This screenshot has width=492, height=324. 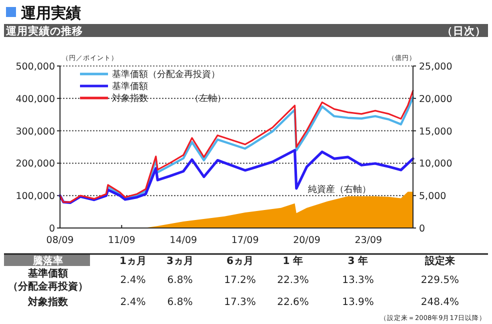 What do you see at coordinates (35, 99) in the screenshot?
I see `y-tick-label: 400,000` at bounding box center [35, 99].